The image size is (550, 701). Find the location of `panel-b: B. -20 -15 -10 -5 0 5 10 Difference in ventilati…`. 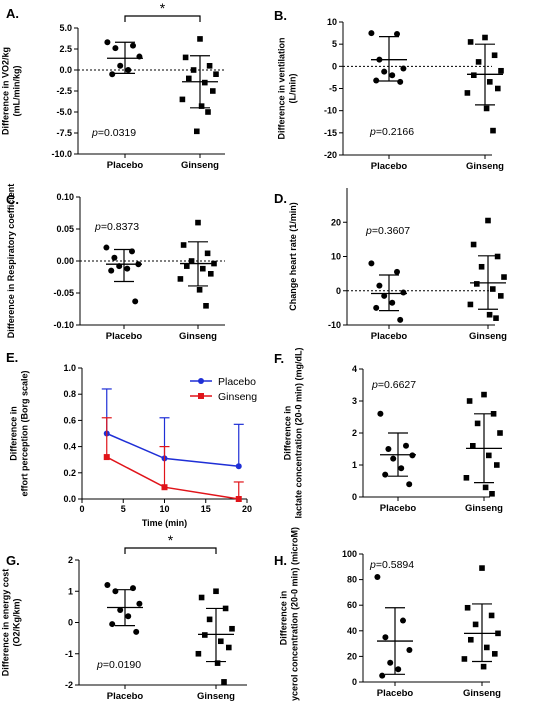

panel-b: B. -20 -15 -10 -5 0 5 10 Difference in ventilati… is located at coordinates (389, 90).